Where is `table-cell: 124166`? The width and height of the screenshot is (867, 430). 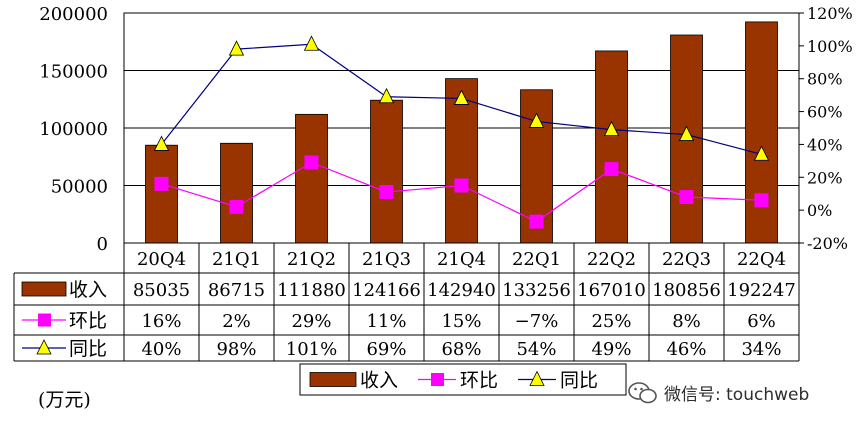
table-cell: 124166 is located at coordinates (386, 290).